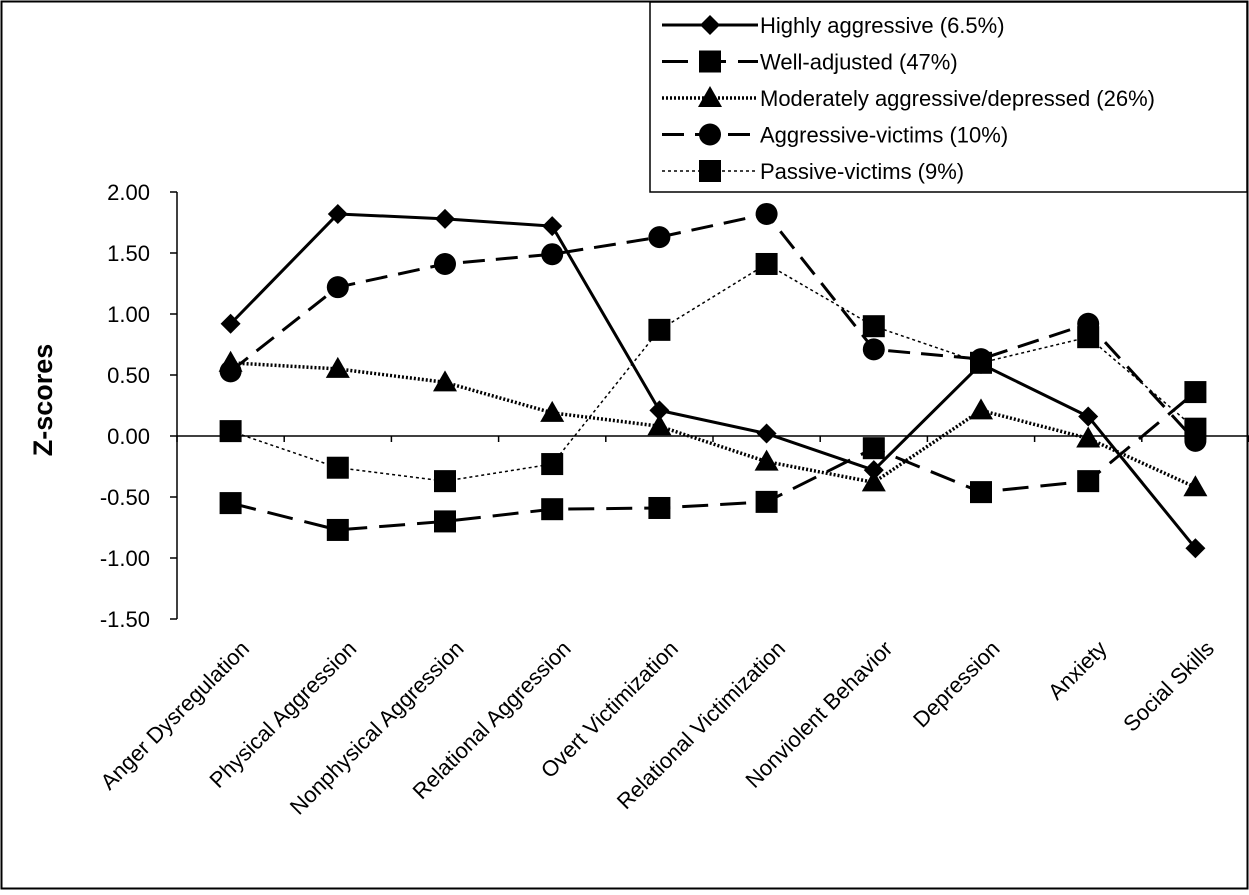  Describe the element at coordinates (125, 497) in the screenshot. I see `y-tick-label: -0.50` at that location.